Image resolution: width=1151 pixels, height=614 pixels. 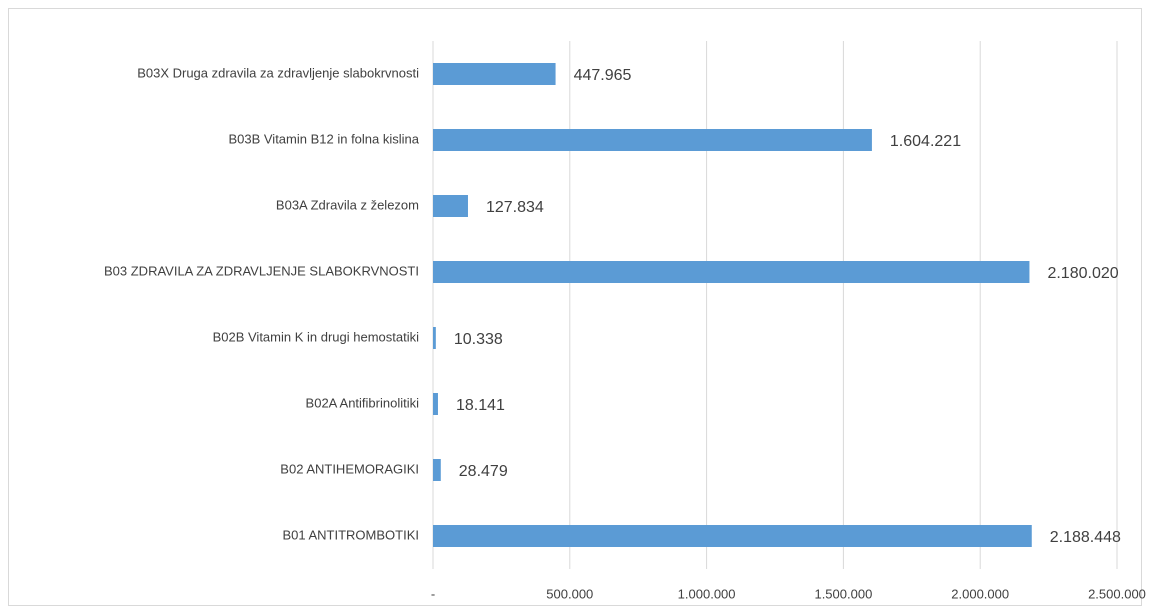 I want to click on x-tick-label: 1.500.000, so click(x=843, y=593).